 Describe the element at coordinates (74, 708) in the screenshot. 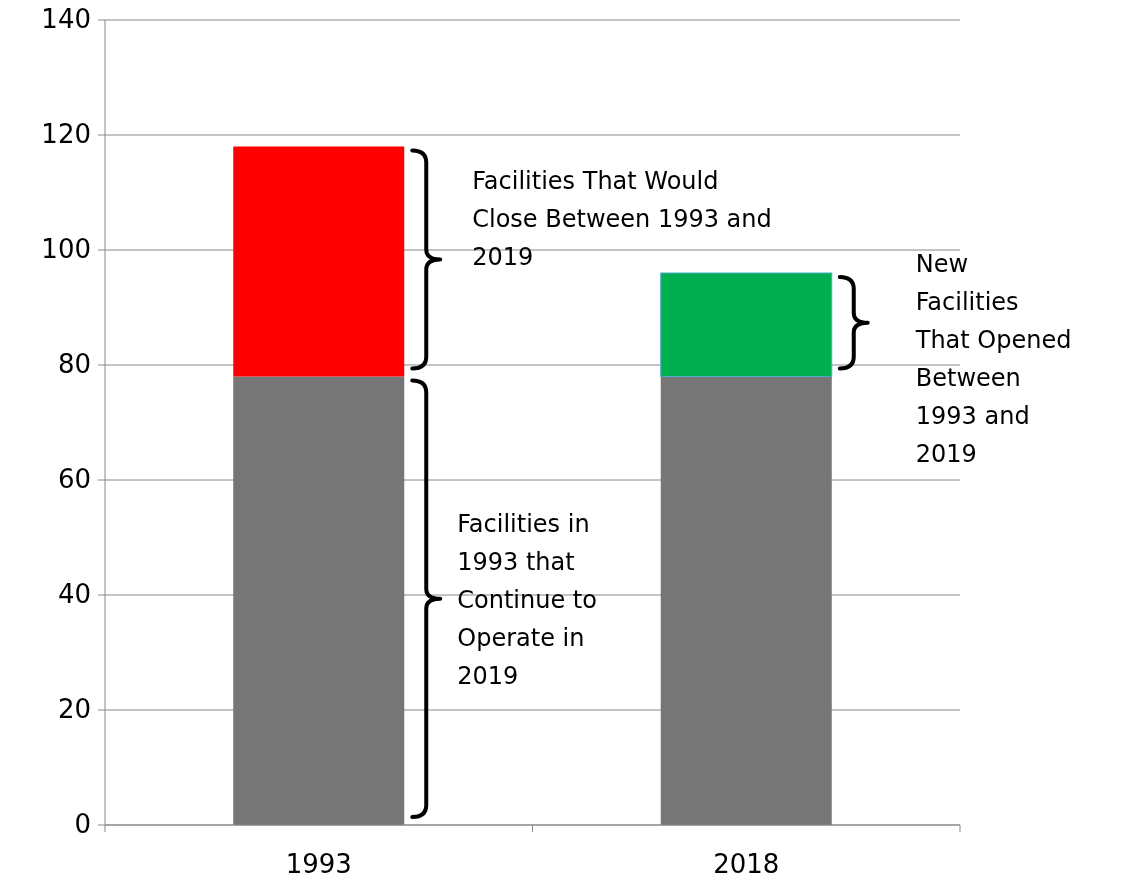

I see `y-tick-label: 20` at that location.